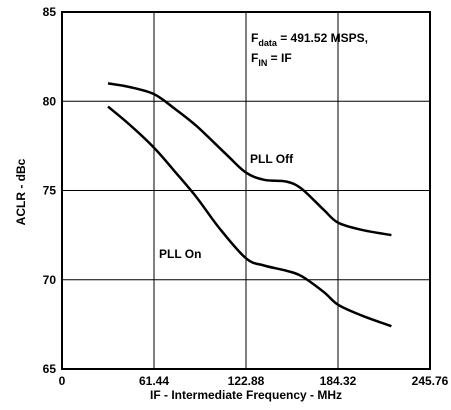  I want to click on x-tick-label: 122.88, so click(246, 381).